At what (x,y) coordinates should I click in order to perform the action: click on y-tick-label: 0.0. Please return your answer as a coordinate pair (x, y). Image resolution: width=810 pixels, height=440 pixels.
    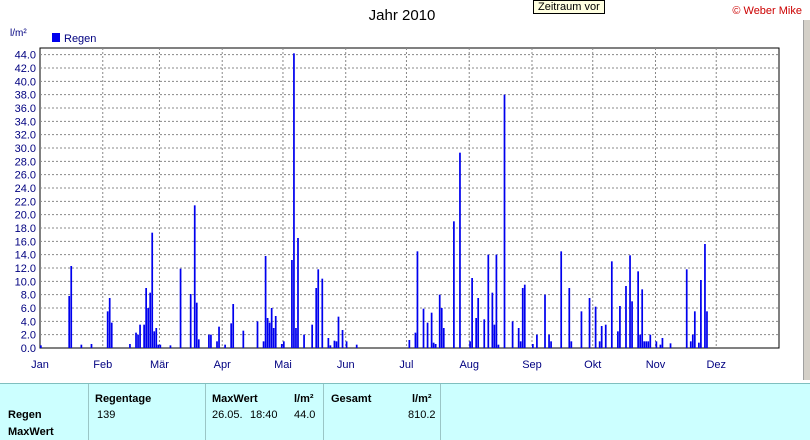
    Looking at the image, I should click on (28, 349).